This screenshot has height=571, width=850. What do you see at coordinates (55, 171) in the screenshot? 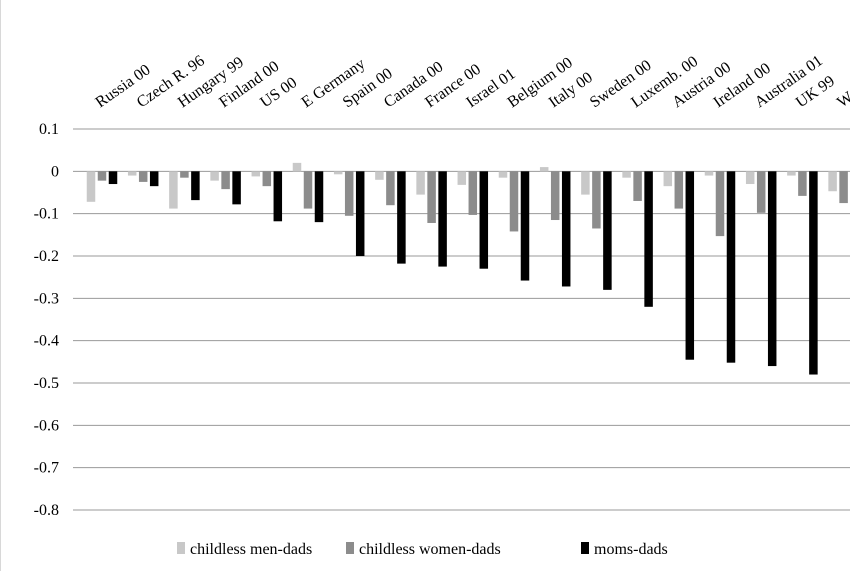
I see `y-tick-label: 0` at bounding box center [55, 171].